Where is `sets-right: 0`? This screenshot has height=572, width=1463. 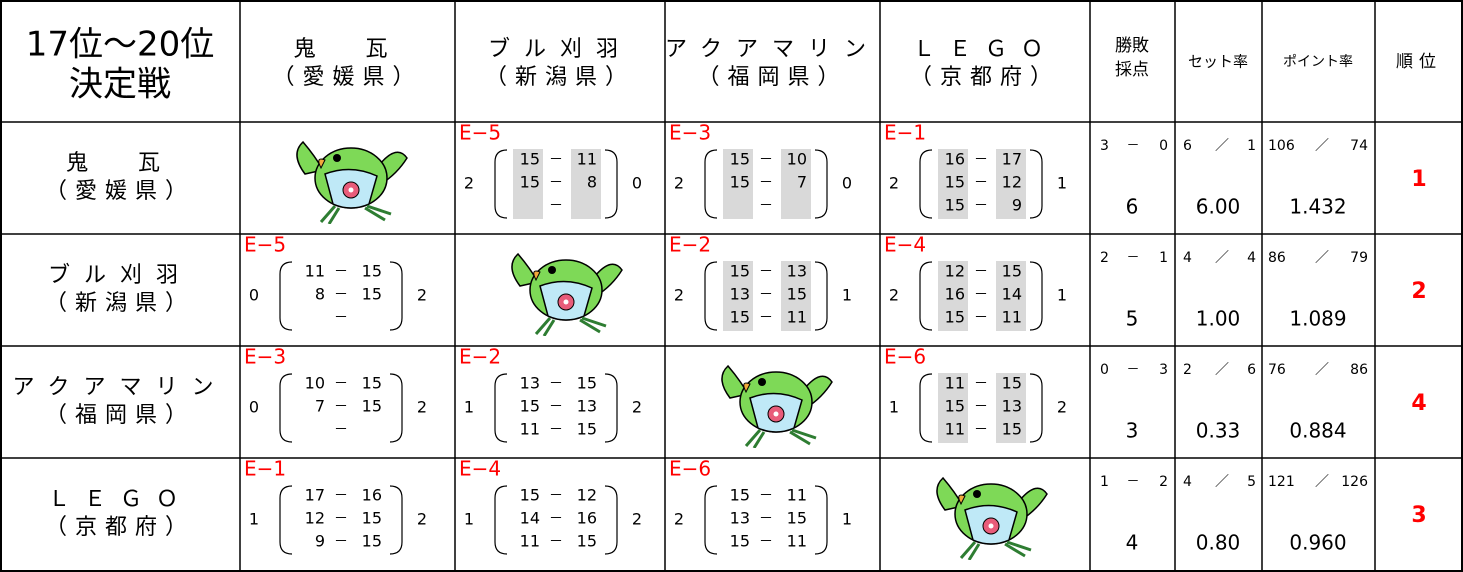
sets-right: 0 is located at coordinates (847, 183).